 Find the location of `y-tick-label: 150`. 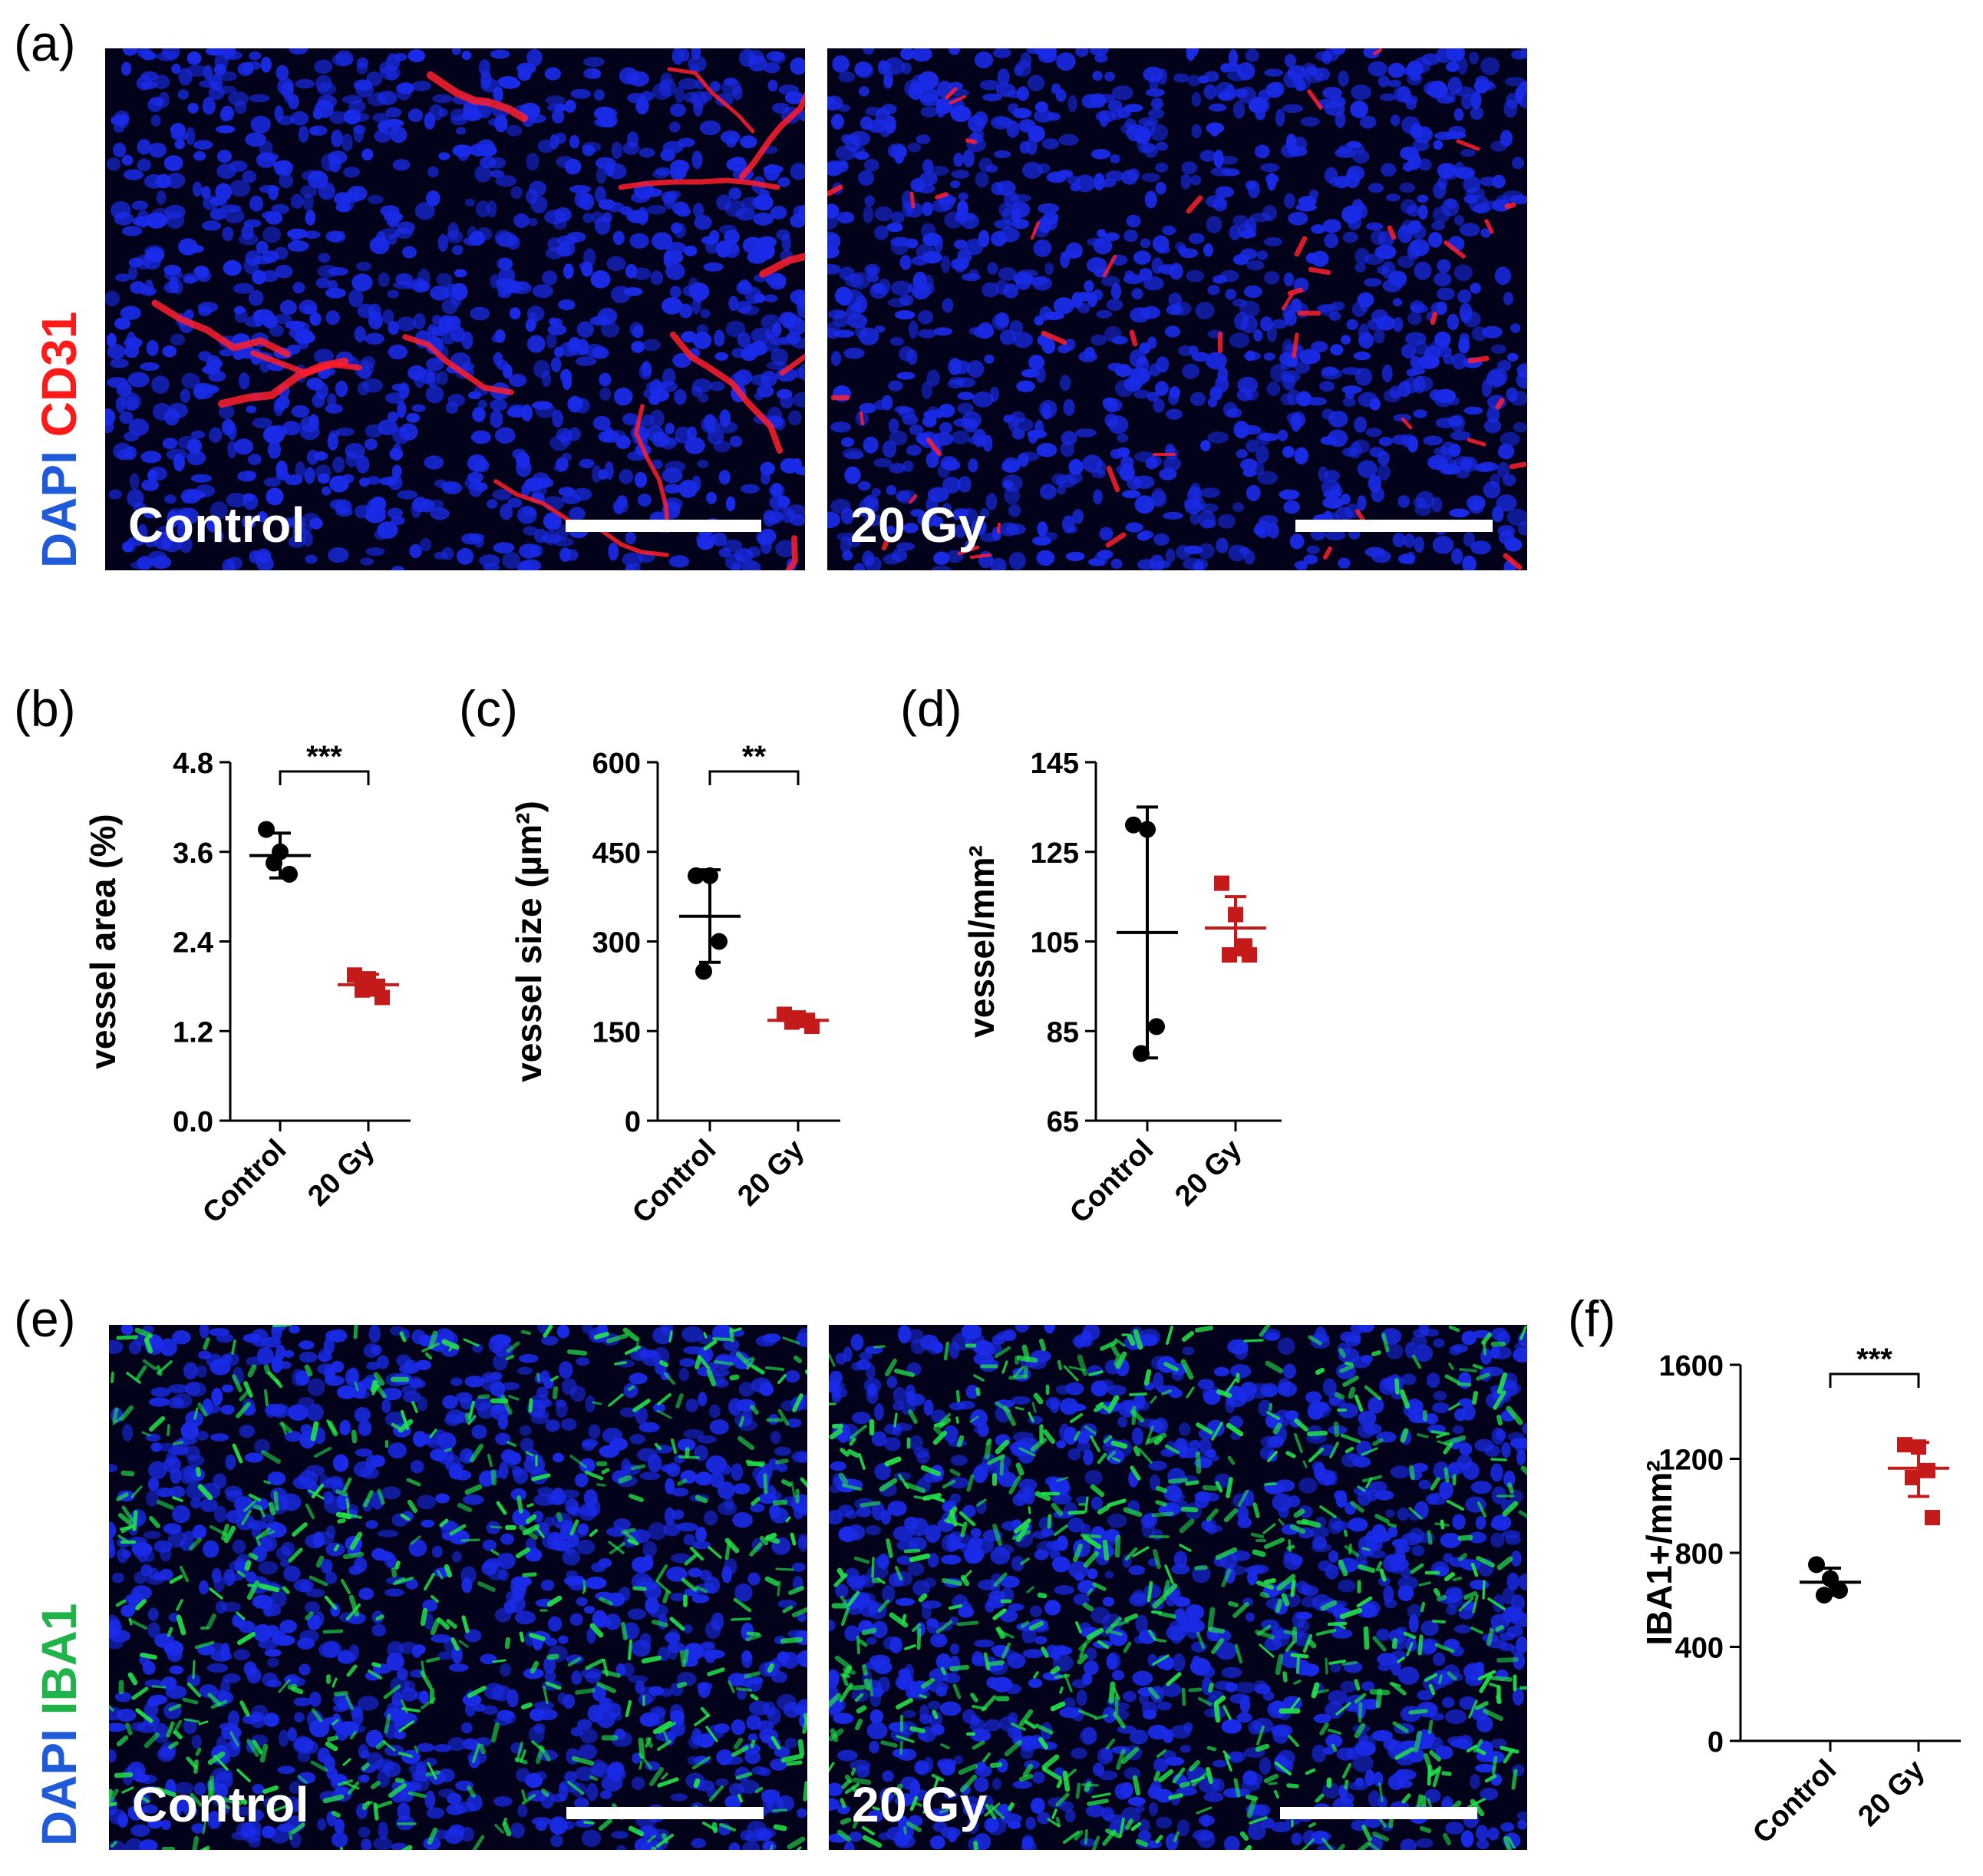

y-tick-label: 150 is located at coordinates (616, 1032).